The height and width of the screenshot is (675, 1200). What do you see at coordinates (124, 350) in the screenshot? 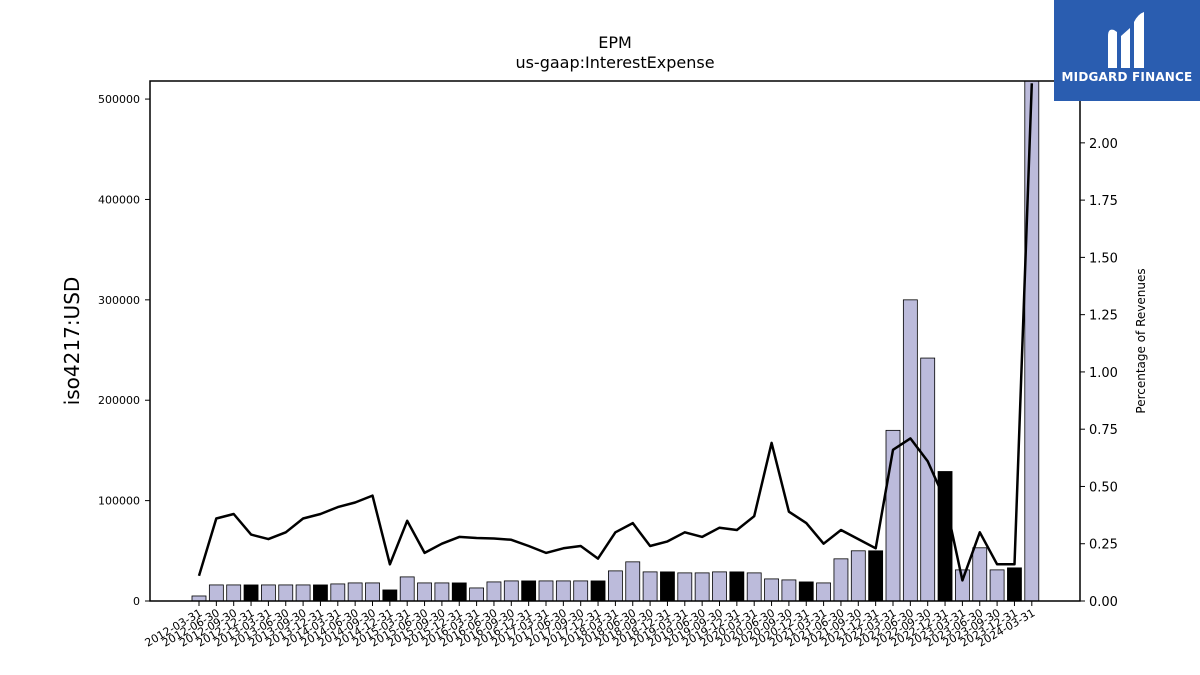
I see `y-ticks: 0 100000 200000 300000 400000 500000` at bounding box center [124, 350].